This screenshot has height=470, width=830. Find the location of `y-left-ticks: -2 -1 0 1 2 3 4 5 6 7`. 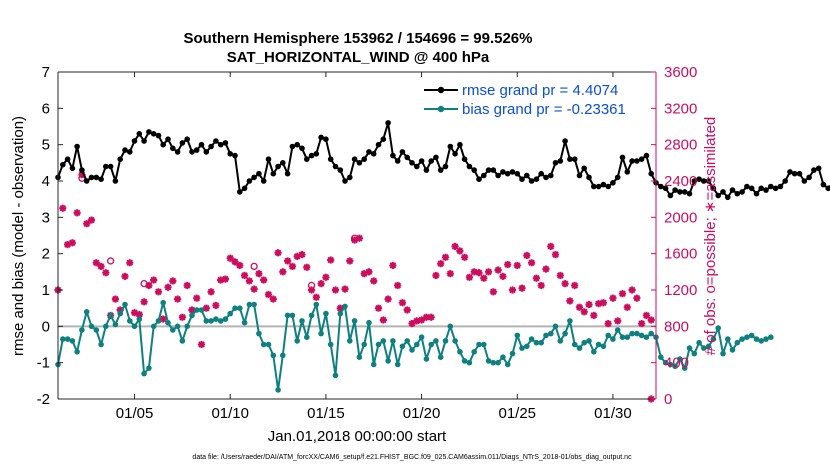

y-left-ticks: -2 -1 0 1 2 3 4 5 6 7 is located at coordinates (50, 236).